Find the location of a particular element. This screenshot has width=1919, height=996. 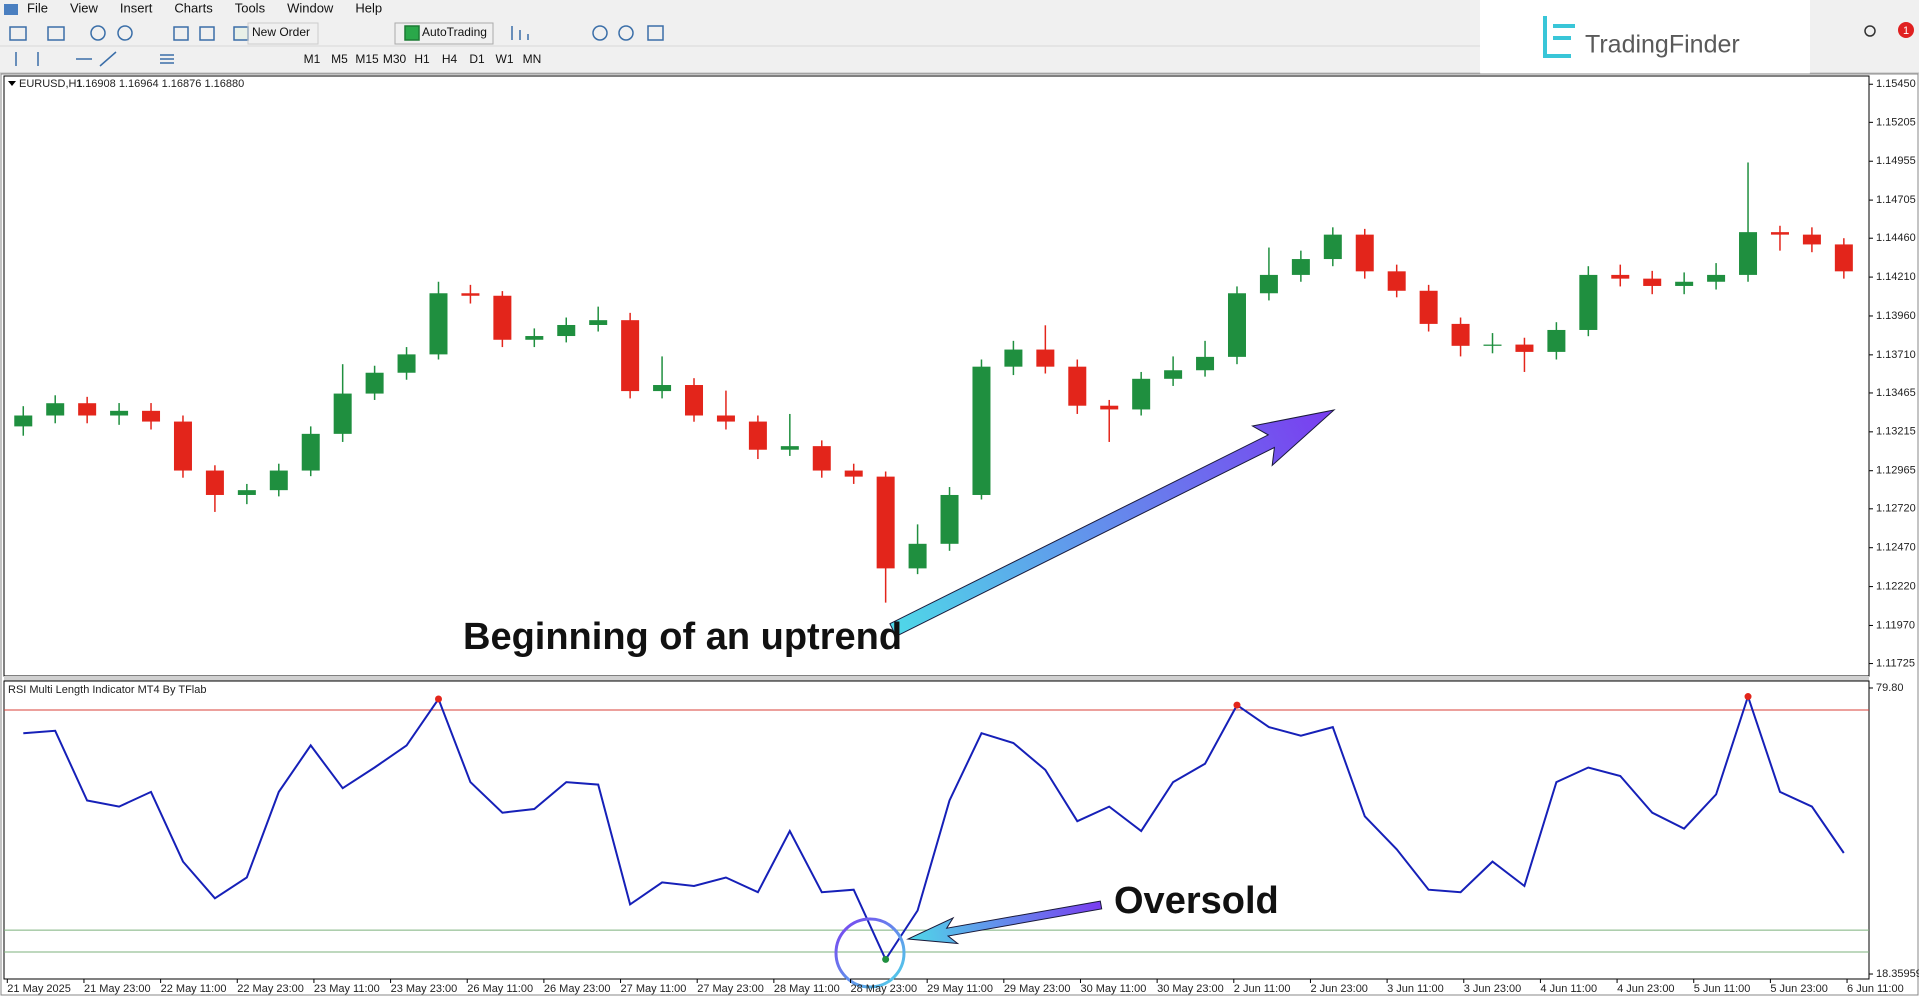

zoom-out-icon is located at coordinates (626, 33).